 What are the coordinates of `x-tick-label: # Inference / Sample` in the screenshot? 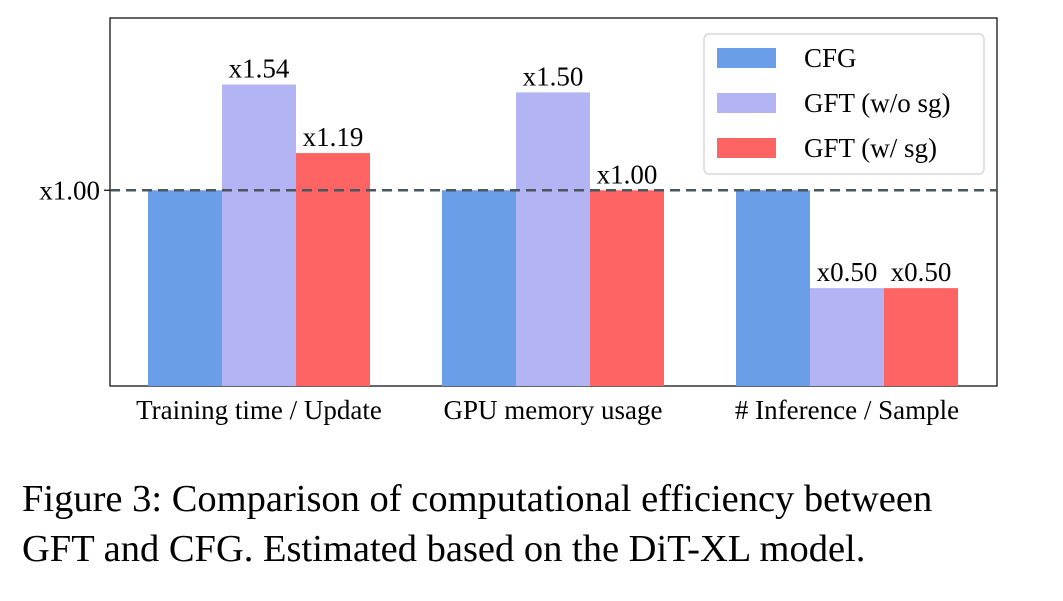 It's located at (847, 410).